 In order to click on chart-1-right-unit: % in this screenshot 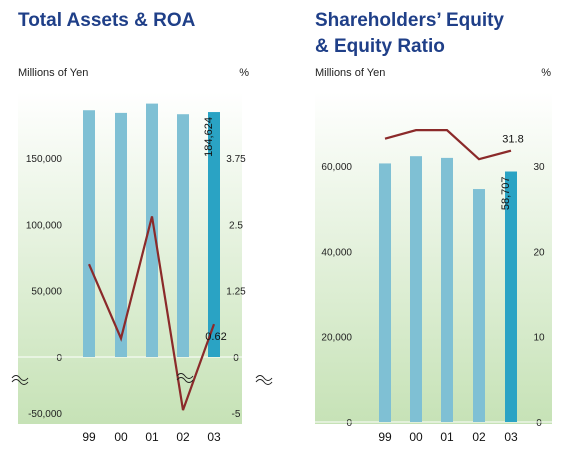, I will do `click(244, 73)`.